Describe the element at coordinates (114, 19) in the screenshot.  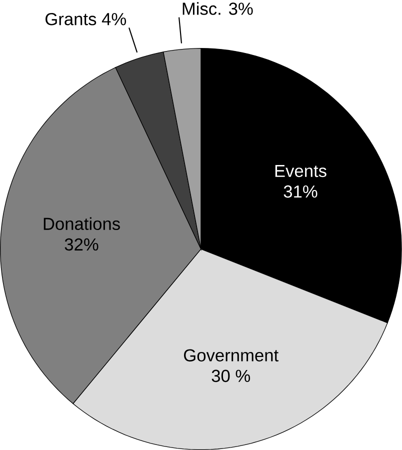
I see `data-label: 4%` at that location.